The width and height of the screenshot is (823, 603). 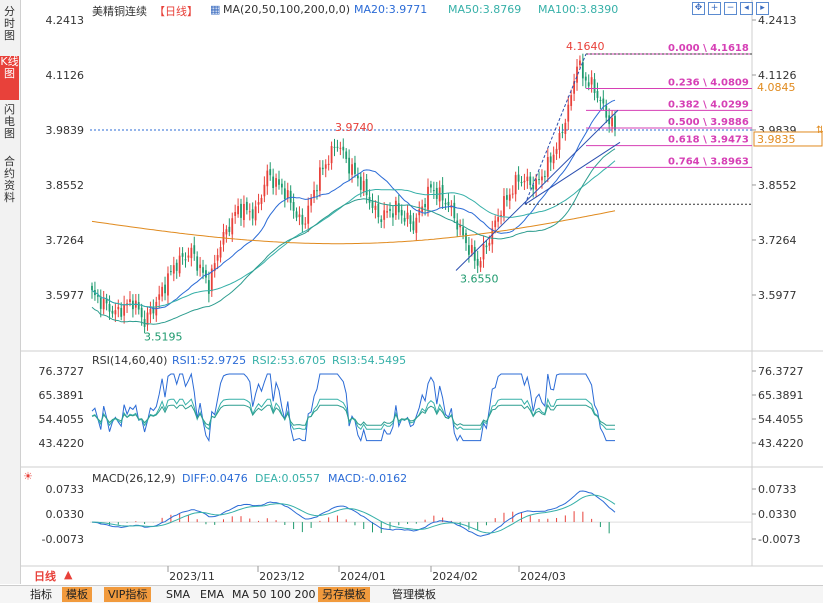 I want to click on macd-settings-icon: ☀, so click(x=28, y=476).